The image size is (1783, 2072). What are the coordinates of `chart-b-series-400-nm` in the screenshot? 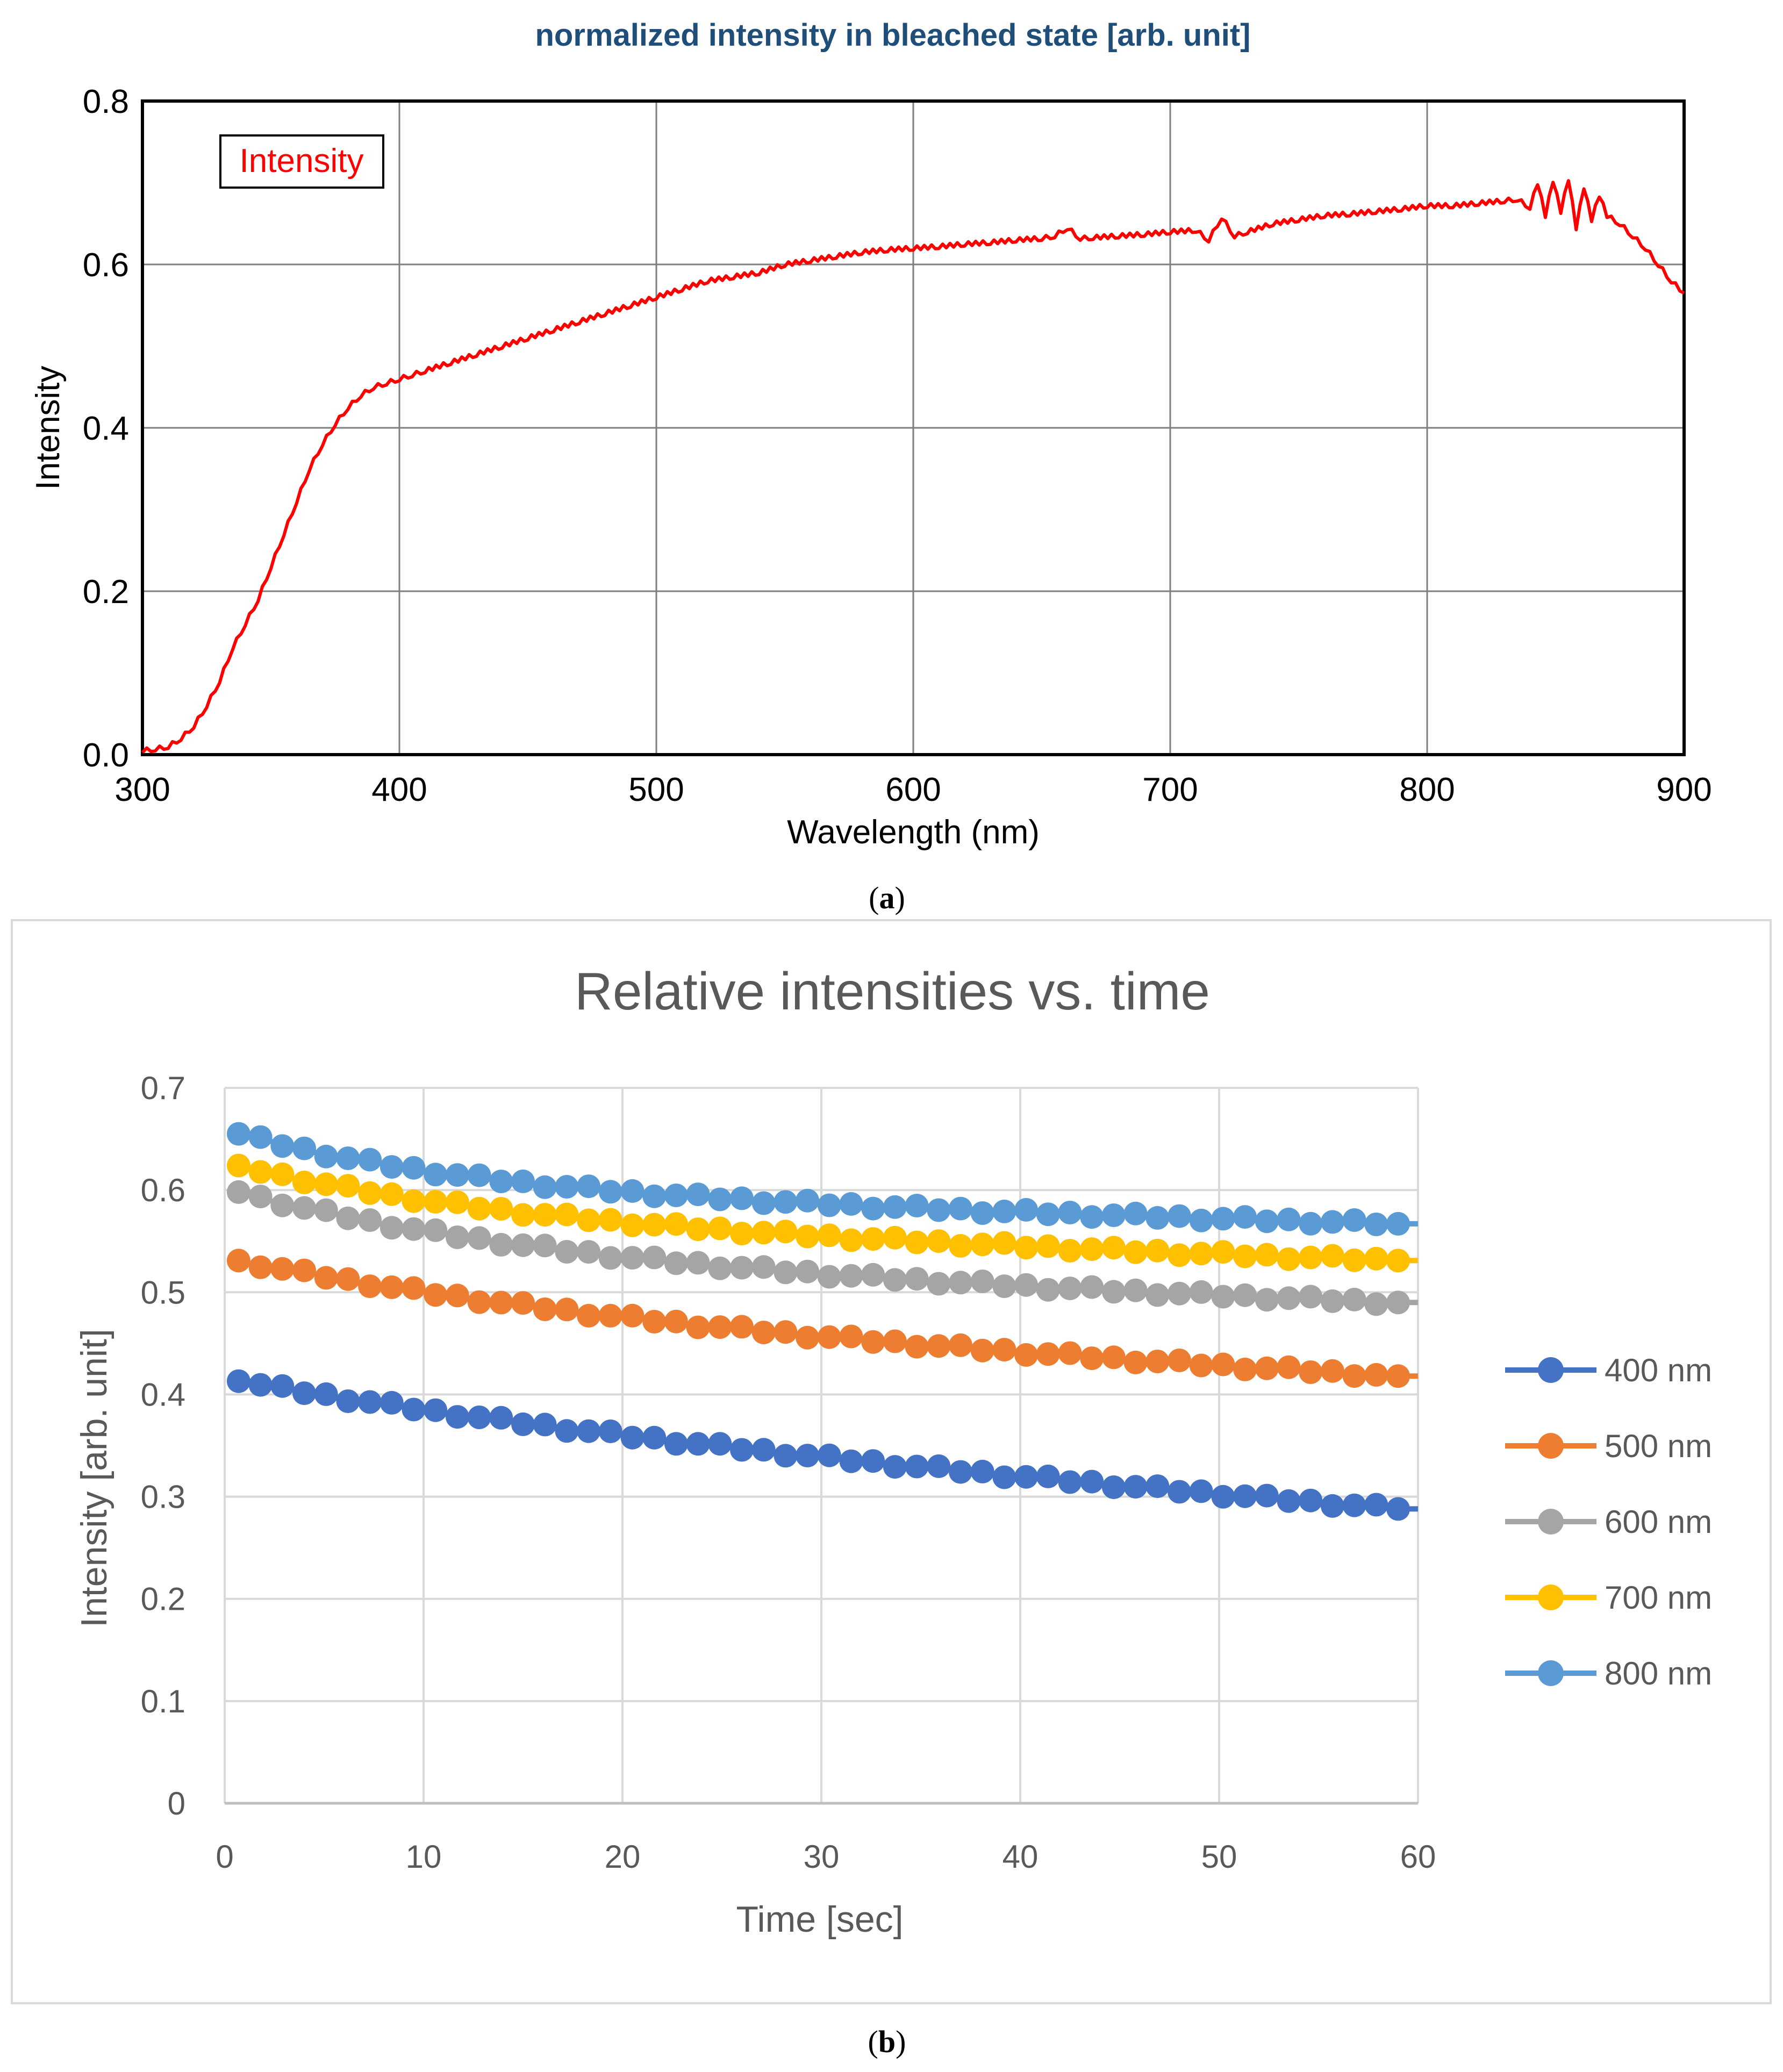 It's located at (822, 1445).